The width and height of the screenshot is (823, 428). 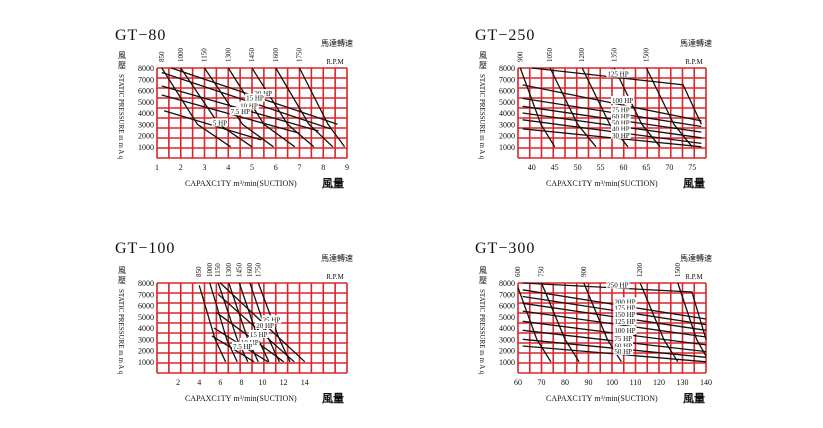 What do you see at coordinates (621, 136) in the screenshot?
I see `hp-label: 30 HP` at bounding box center [621, 136].